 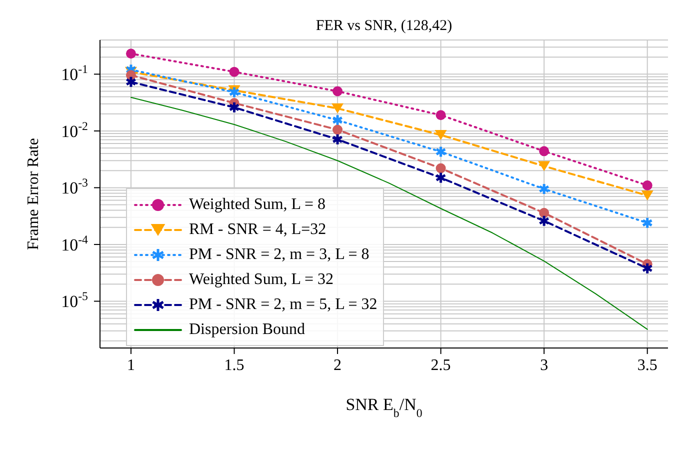 I want to click on x-tick-label: 1, so click(x=130, y=365).